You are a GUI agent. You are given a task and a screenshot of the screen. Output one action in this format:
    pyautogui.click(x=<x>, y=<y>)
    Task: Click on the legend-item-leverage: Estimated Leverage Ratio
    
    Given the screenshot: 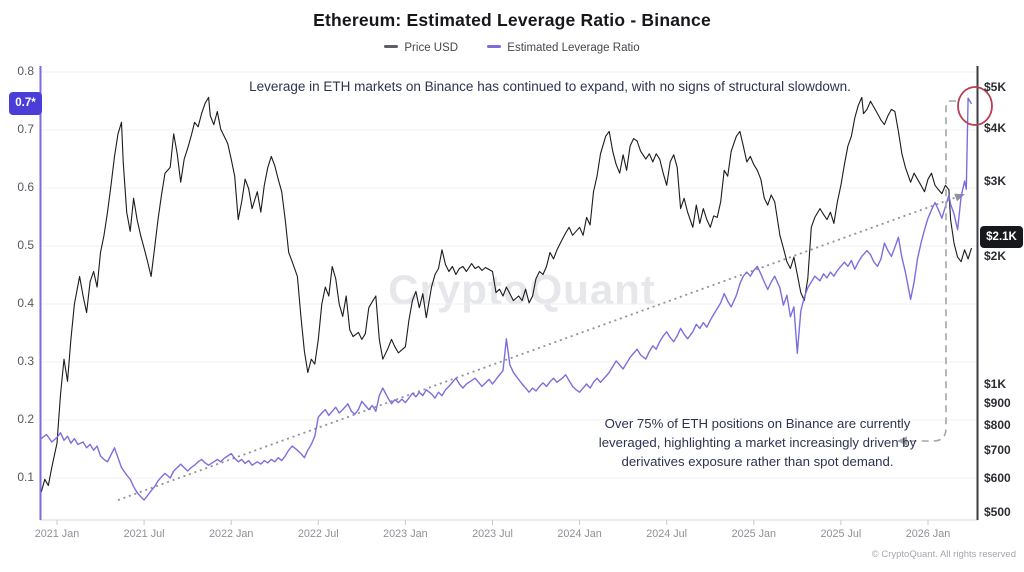 What is the action you would take?
    pyautogui.click(x=563, y=48)
    